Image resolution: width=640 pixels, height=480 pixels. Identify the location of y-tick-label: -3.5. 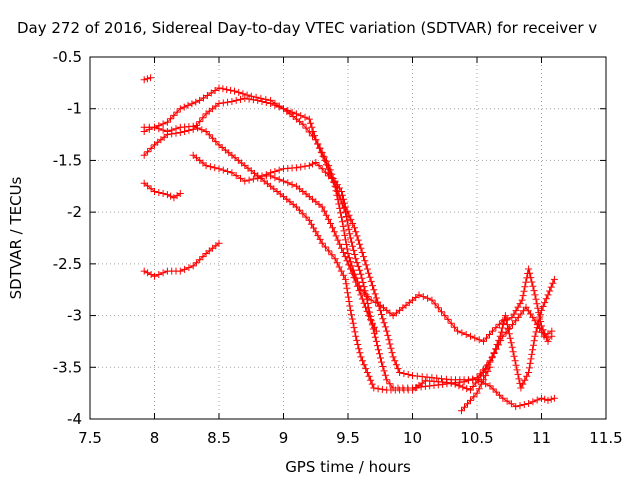
(67, 367).